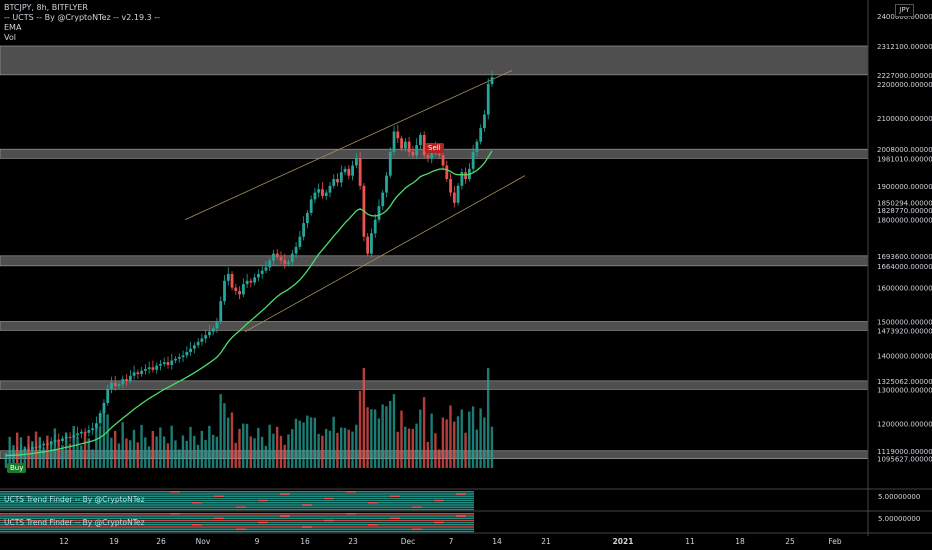  I want to click on pane2-value: 5.00000000, so click(899, 519).